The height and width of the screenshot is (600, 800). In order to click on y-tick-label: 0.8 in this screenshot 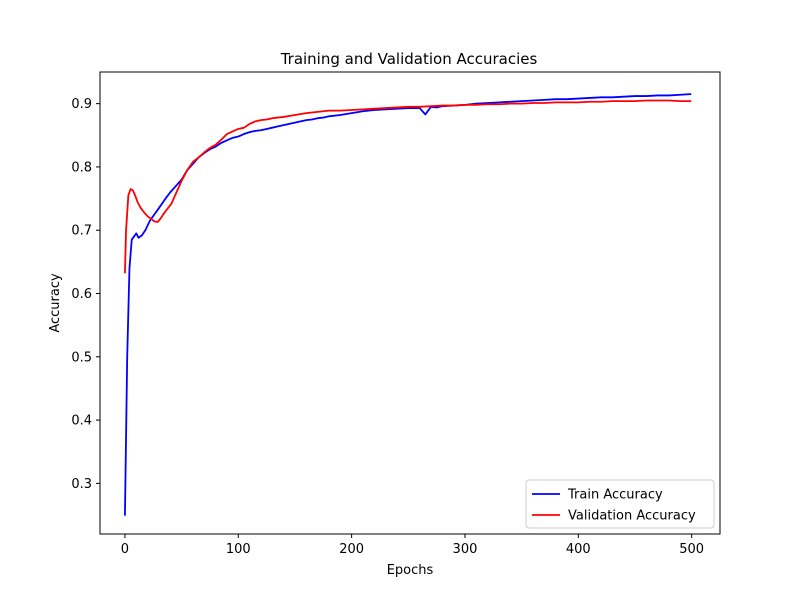, I will do `click(81, 167)`.